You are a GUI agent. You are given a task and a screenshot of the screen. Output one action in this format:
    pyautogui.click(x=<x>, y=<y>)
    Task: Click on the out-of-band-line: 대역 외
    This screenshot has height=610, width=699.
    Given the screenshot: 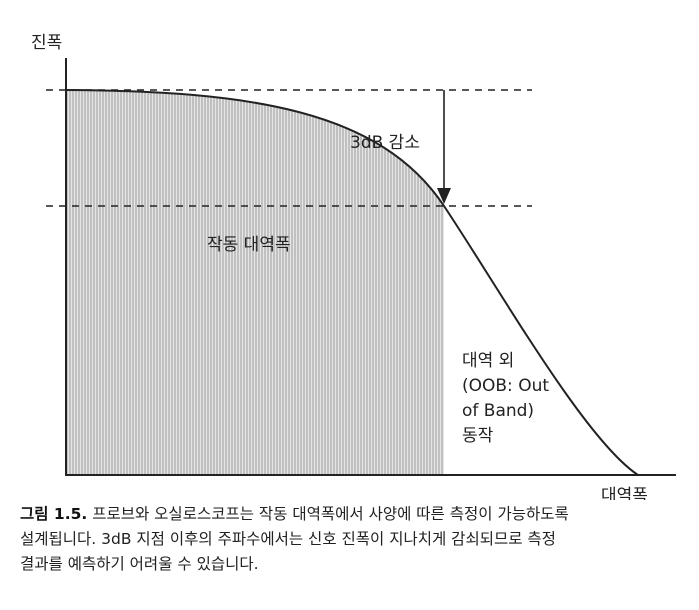 What is the action you would take?
    pyautogui.click(x=488, y=361)
    